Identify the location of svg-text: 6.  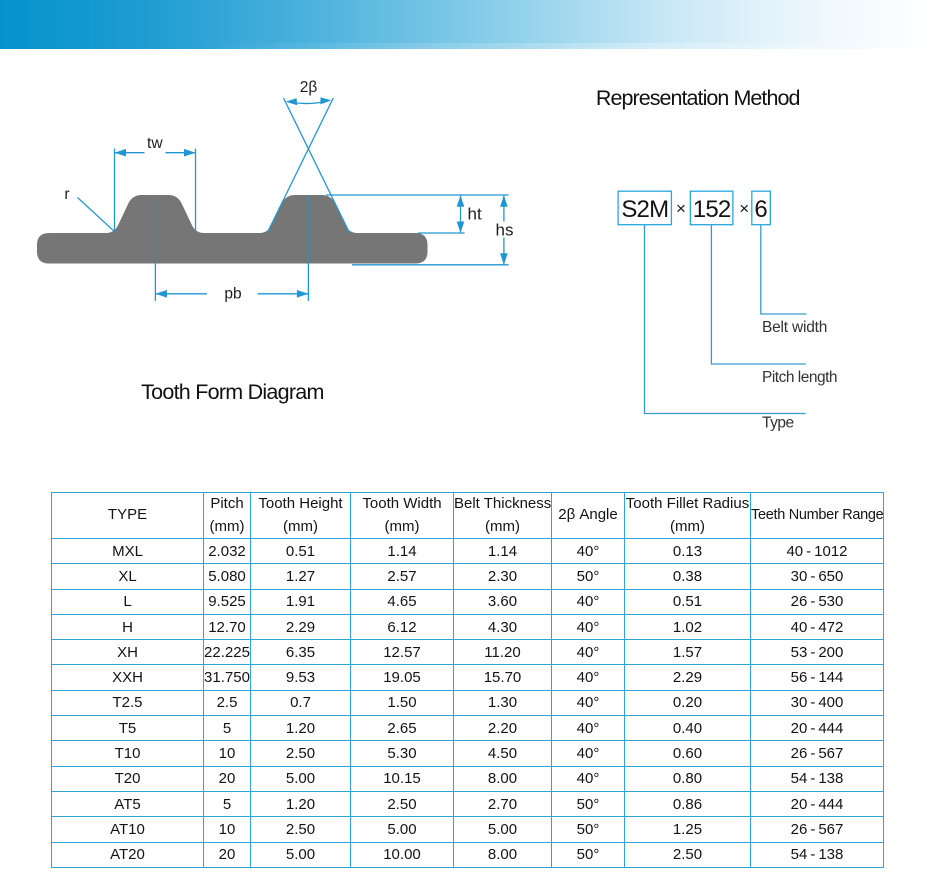
(760, 209).